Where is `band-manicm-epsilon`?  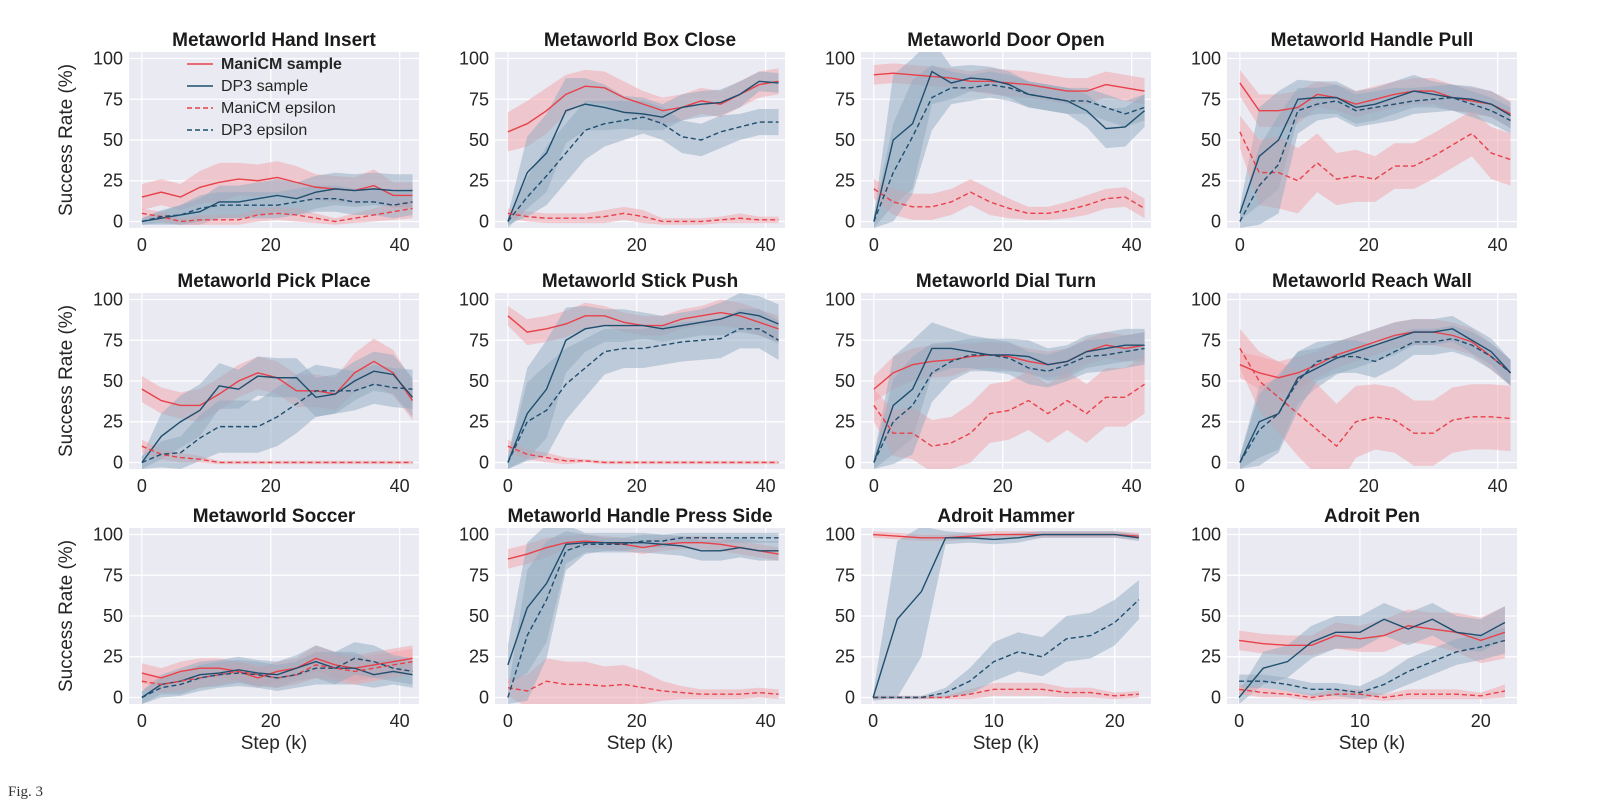
band-manicm-epsilon is located at coordinates (1009, 411).